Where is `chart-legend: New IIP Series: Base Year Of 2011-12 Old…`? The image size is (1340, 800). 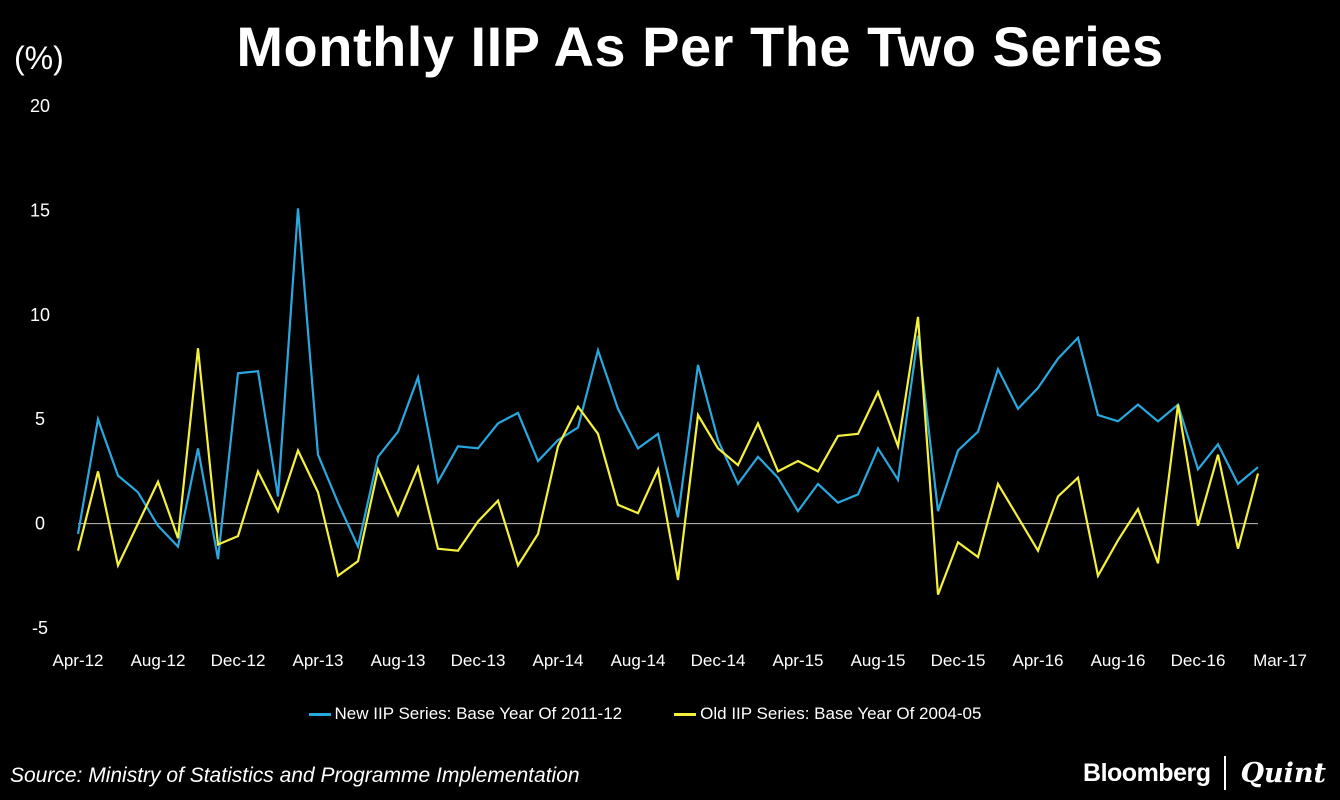
chart-legend: New IIP Series: Base Year Of 2011-12 Old… is located at coordinates (645, 714).